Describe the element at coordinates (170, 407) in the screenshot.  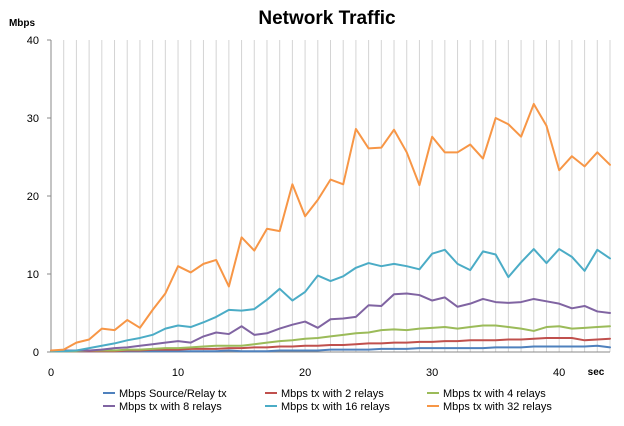
I see `legend-label-3: Mbps tx with 8 relays` at that location.